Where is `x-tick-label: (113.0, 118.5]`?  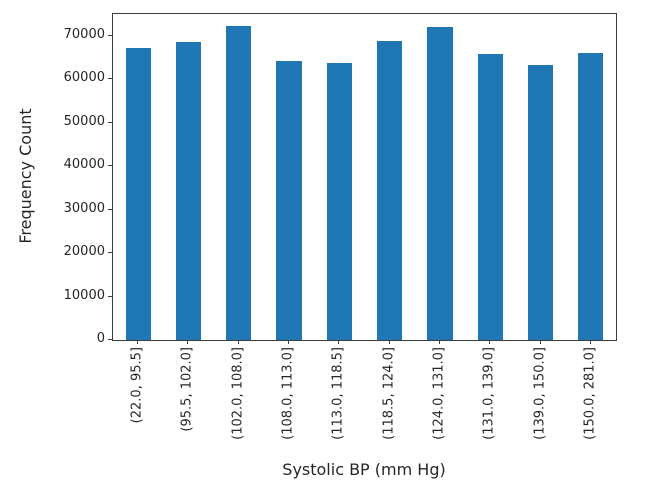 x-tick-label: (113.0, 118.5] is located at coordinates (338, 393).